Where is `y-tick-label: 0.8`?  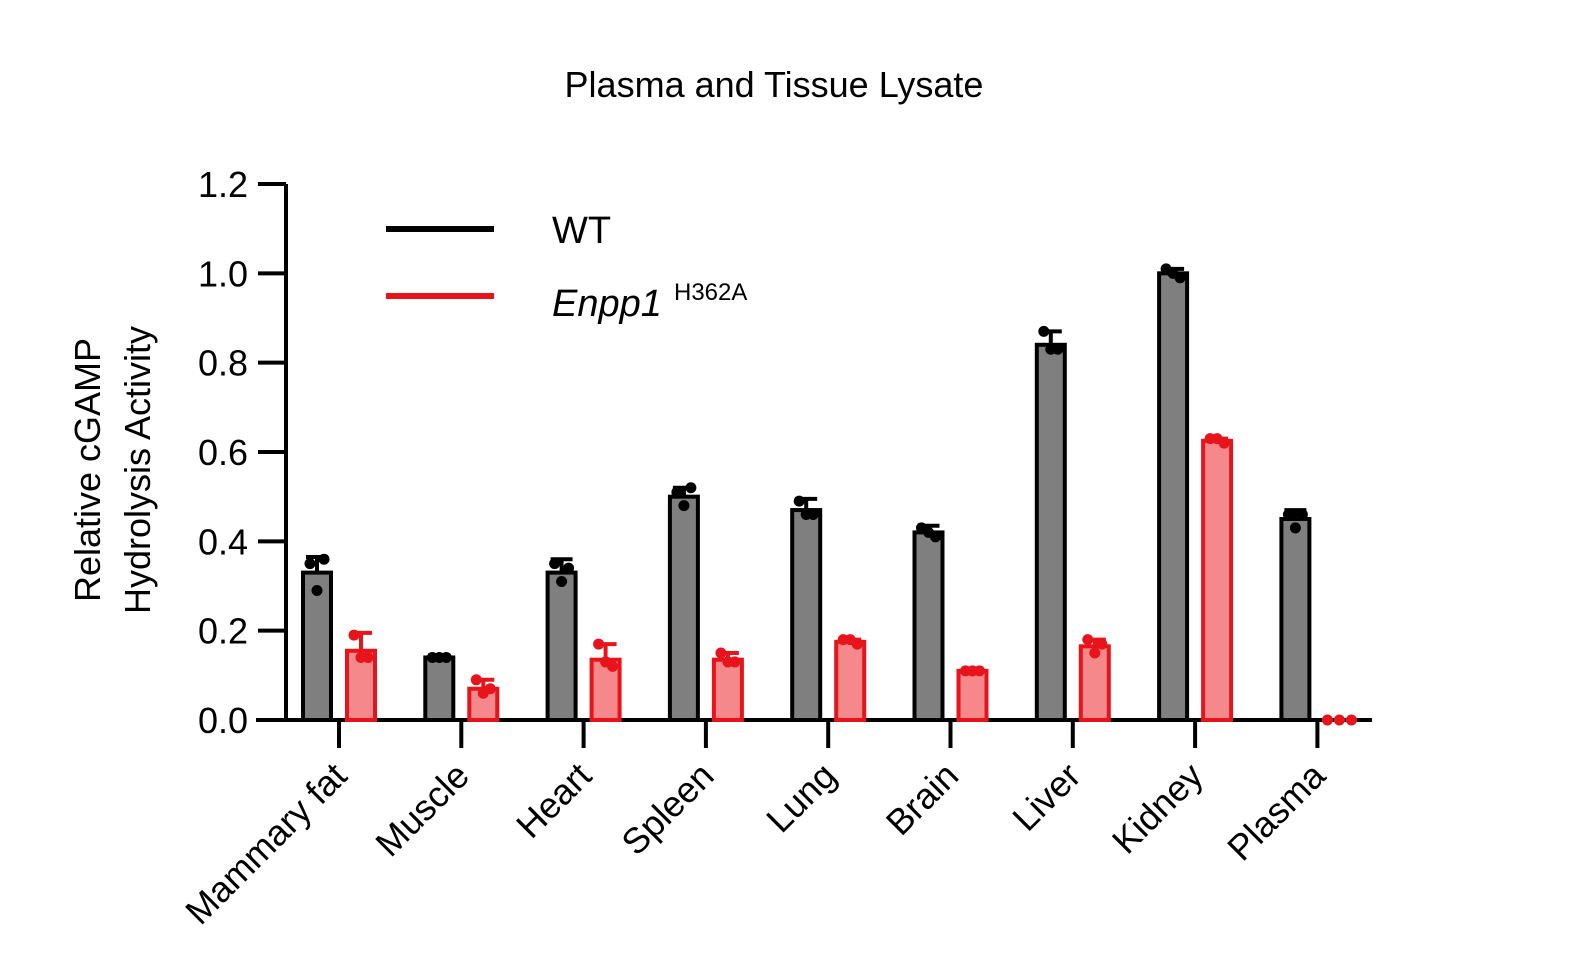 y-tick-label: 0.8 is located at coordinates (223, 363).